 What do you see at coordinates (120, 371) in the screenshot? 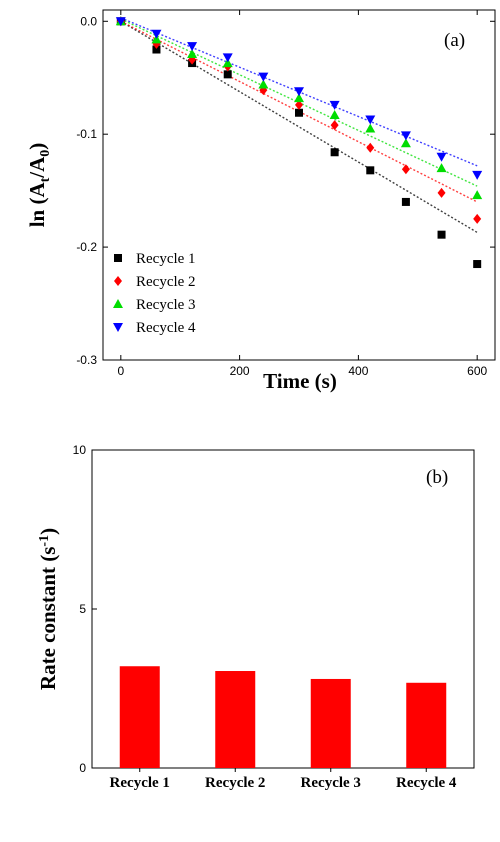
I see `panel-a-x-tick-label: 0` at bounding box center [120, 371].